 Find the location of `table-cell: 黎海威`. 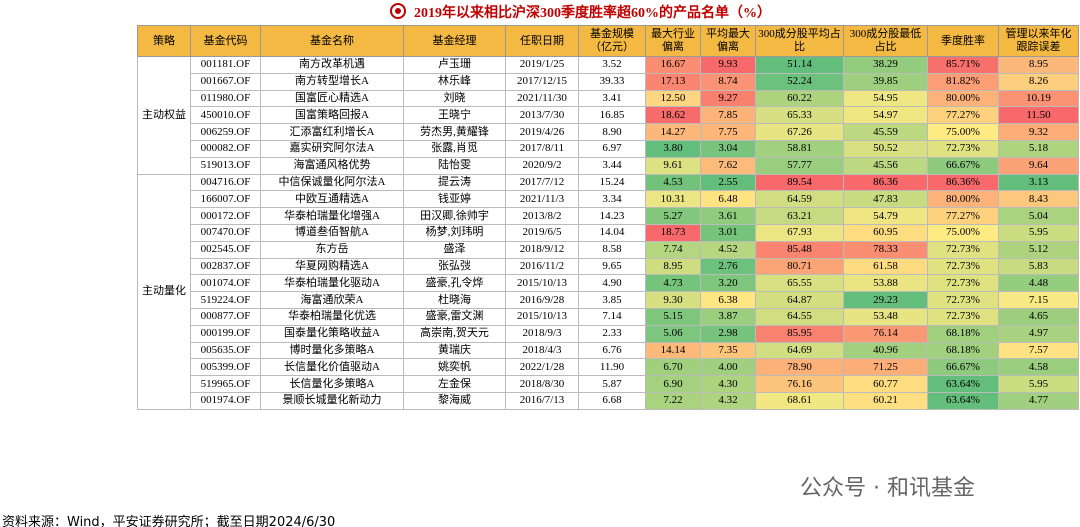

table-cell: 黎海威 is located at coordinates (454, 400).